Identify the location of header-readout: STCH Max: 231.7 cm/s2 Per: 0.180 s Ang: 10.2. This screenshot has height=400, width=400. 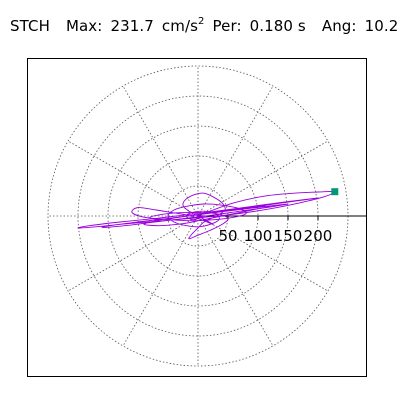
(204, 25).